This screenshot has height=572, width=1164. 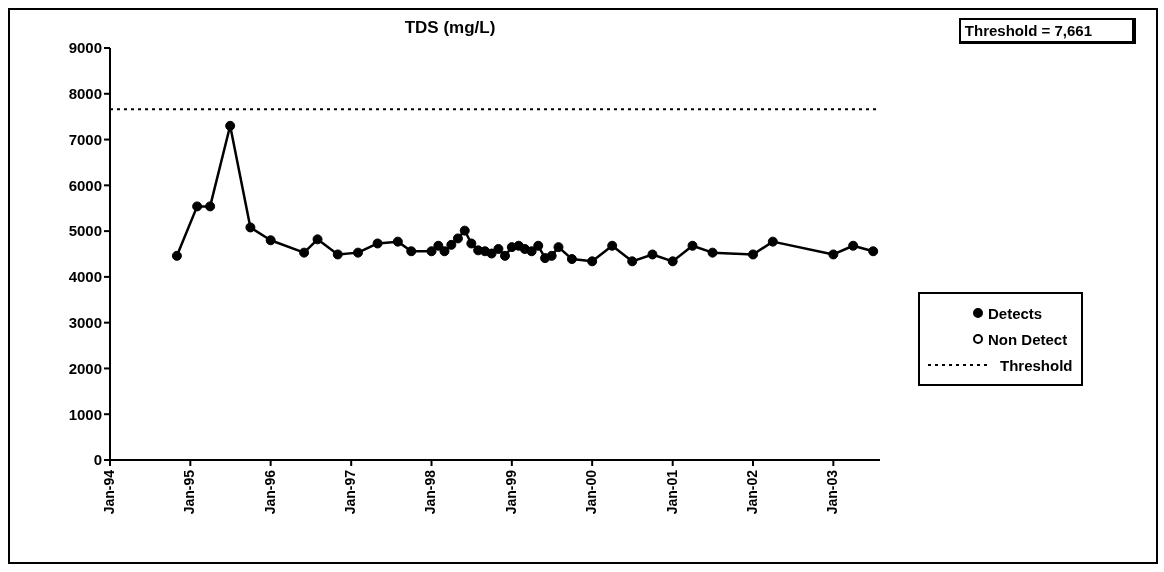 What do you see at coordinates (1015, 313) in the screenshot?
I see `legend-label: Detects` at bounding box center [1015, 313].